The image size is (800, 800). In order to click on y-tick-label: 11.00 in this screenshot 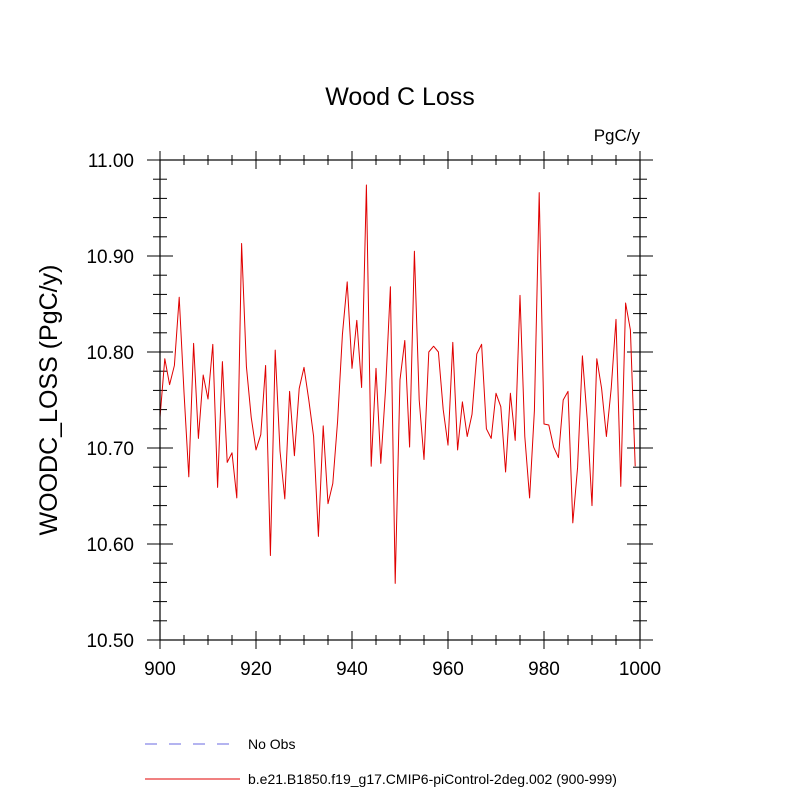, I will do `click(111, 161)`.